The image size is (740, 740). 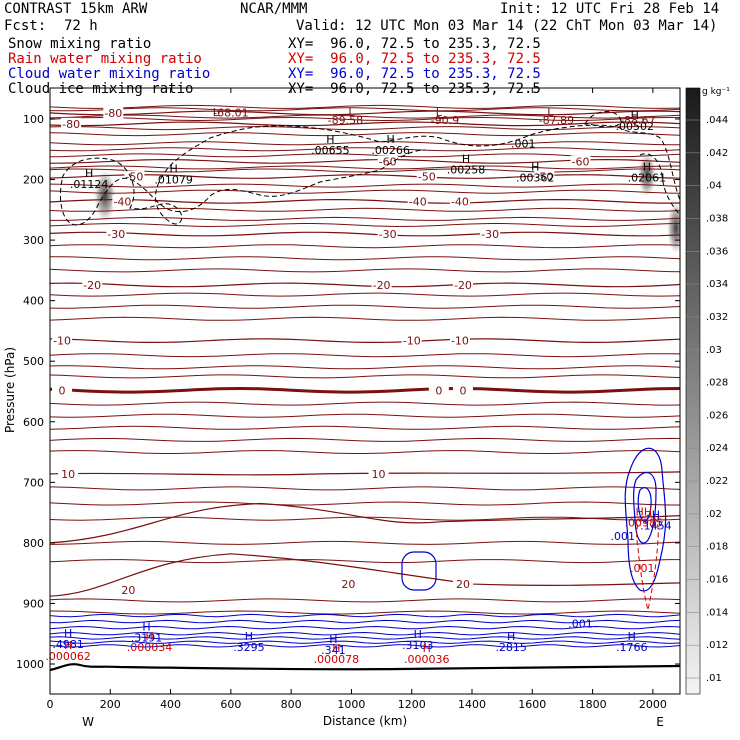 I want to click on legend-rain-name: Rain water mixing ratio, so click(x=105, y=59).